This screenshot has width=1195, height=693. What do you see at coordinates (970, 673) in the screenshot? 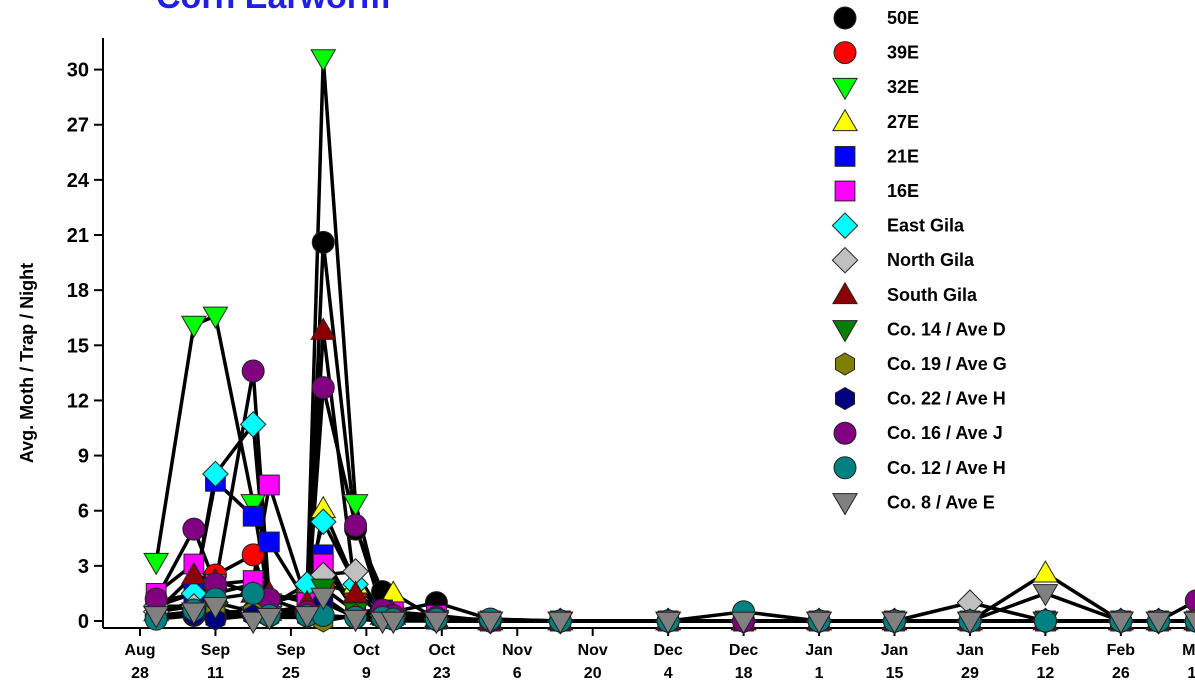
I see `x-tick-day: 29` at bounding box center [970, 673].